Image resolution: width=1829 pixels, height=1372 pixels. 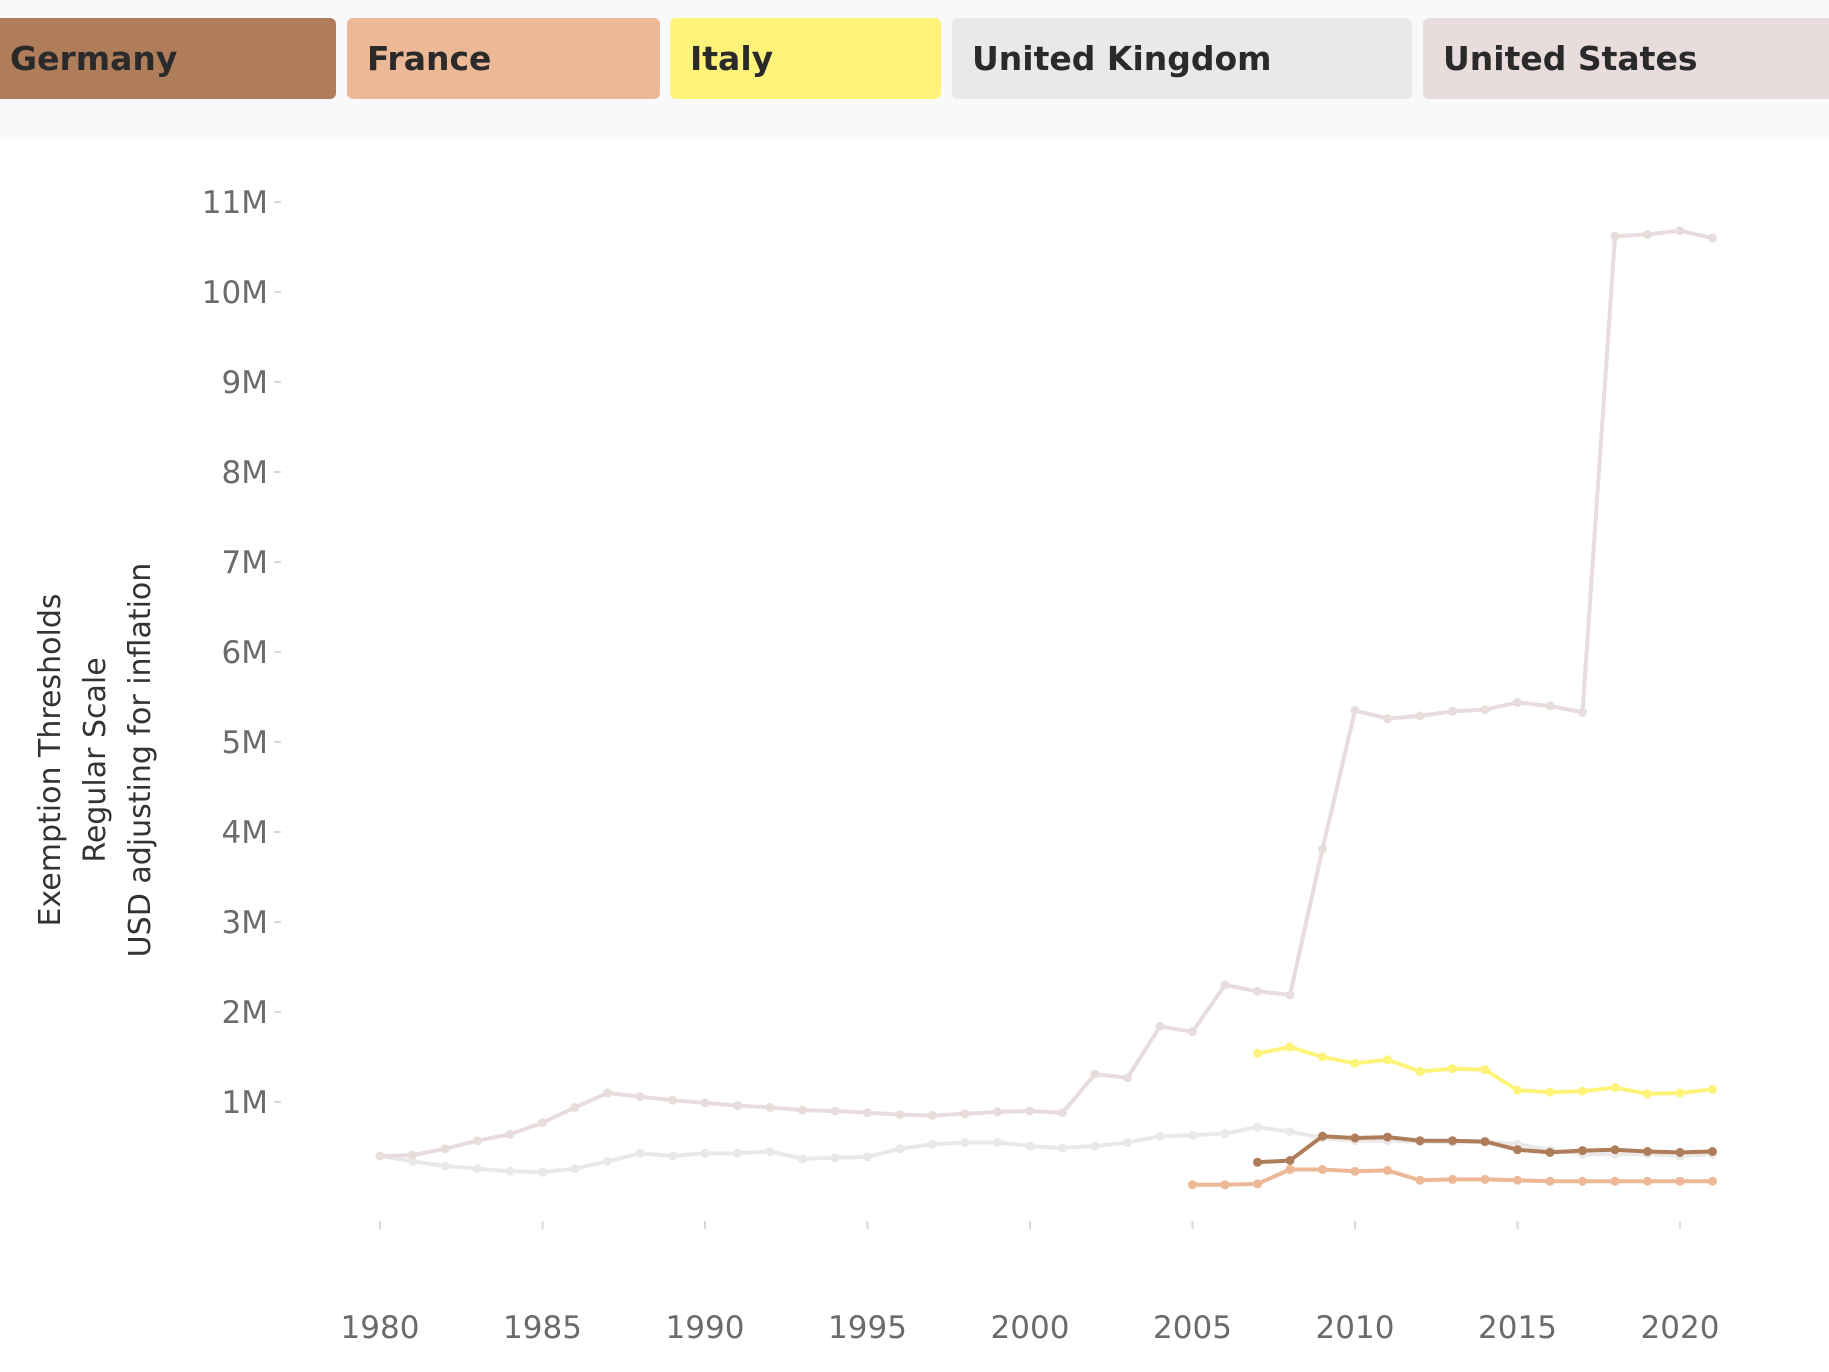 I want to click on legend-item-france: France, so click(x=503, y=58).